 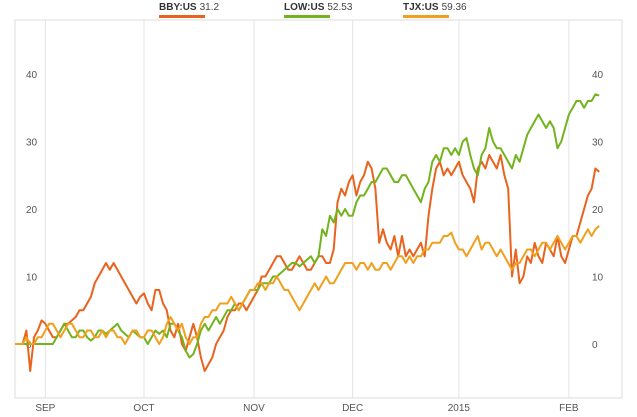 What do you see at coordinates (459, 408) in the screenshot?
I see `x-tick-label: 2015` at bounding box center [459, 408].